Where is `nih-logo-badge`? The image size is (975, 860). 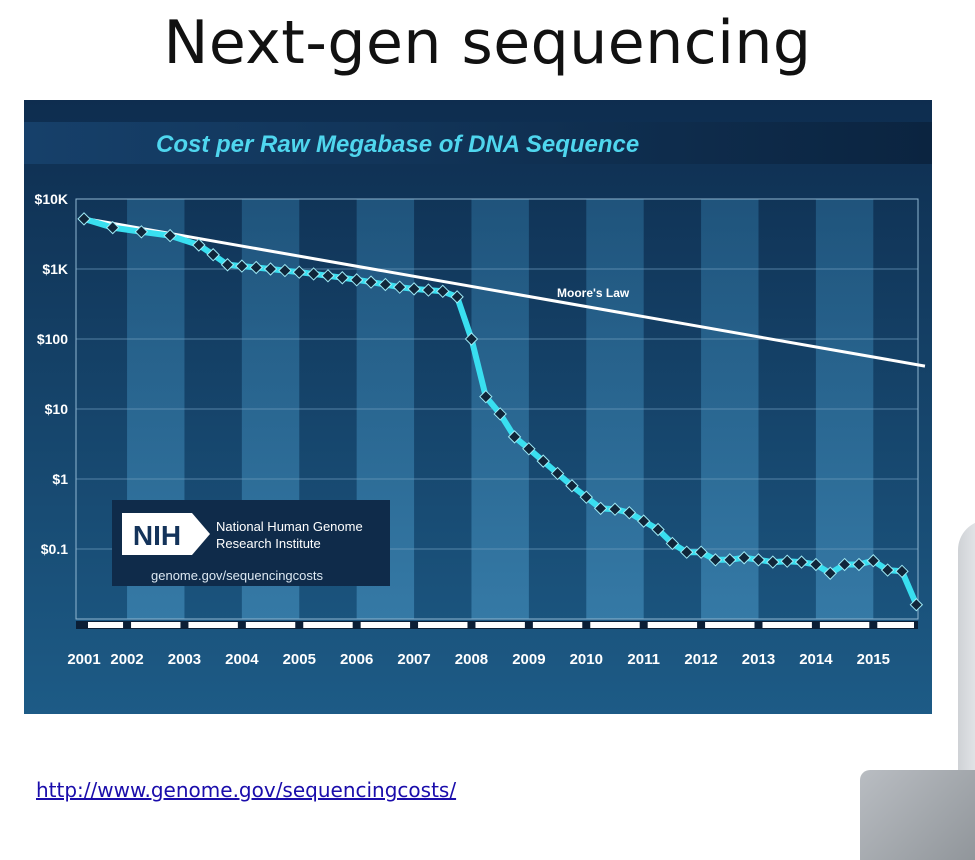
nih-logo-badge is located at coordinates (157, 534).